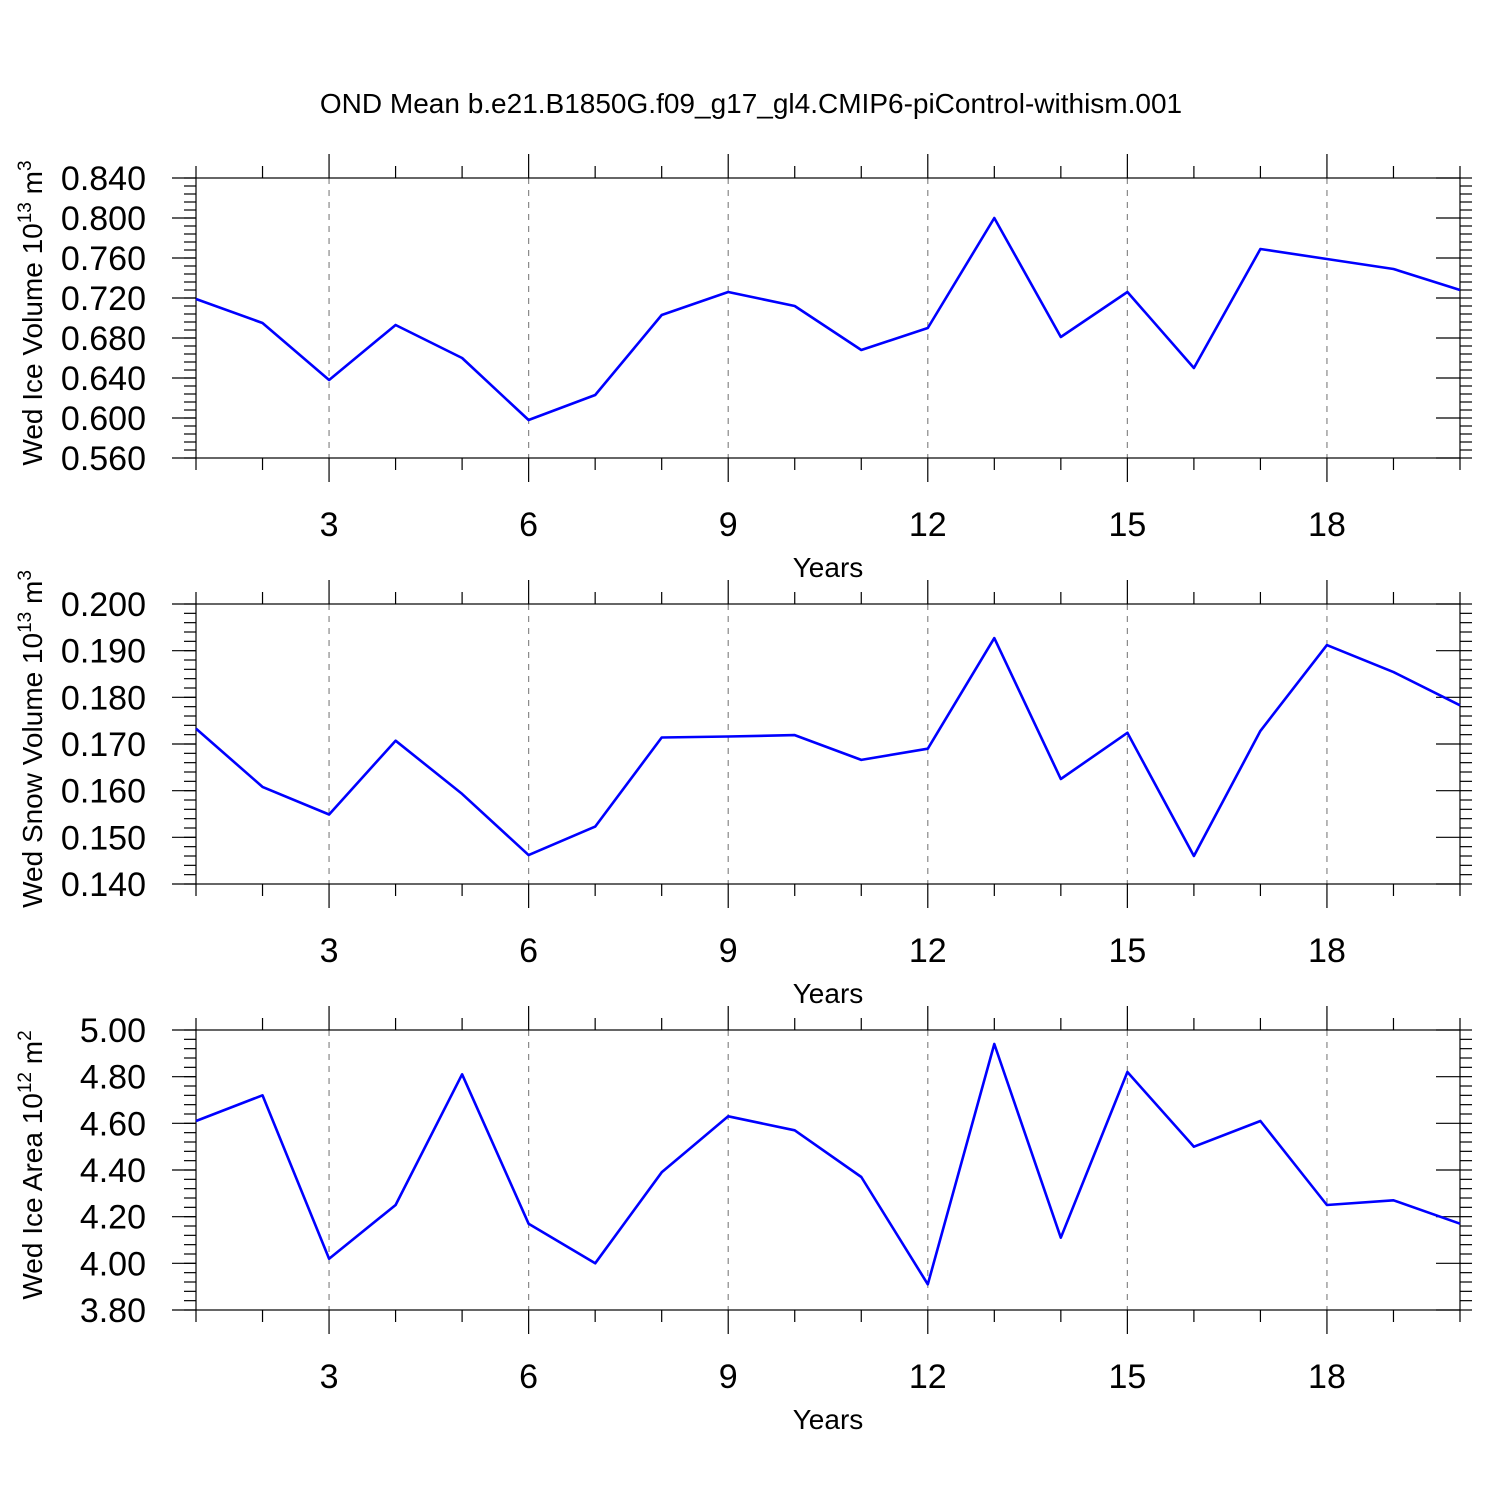 The image size is (1500, 1500). What do you see at coordinates (103, 219) in the screenshot?
I see `y-tick-label: 0.800` at bounding box center [103, 219].